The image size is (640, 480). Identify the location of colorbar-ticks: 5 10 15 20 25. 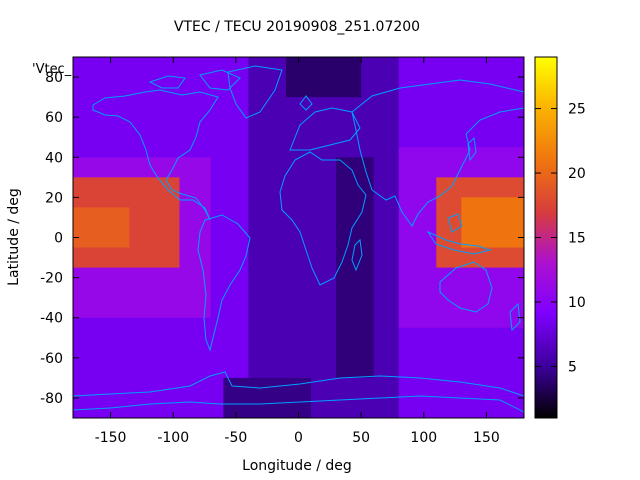
(560, 238).